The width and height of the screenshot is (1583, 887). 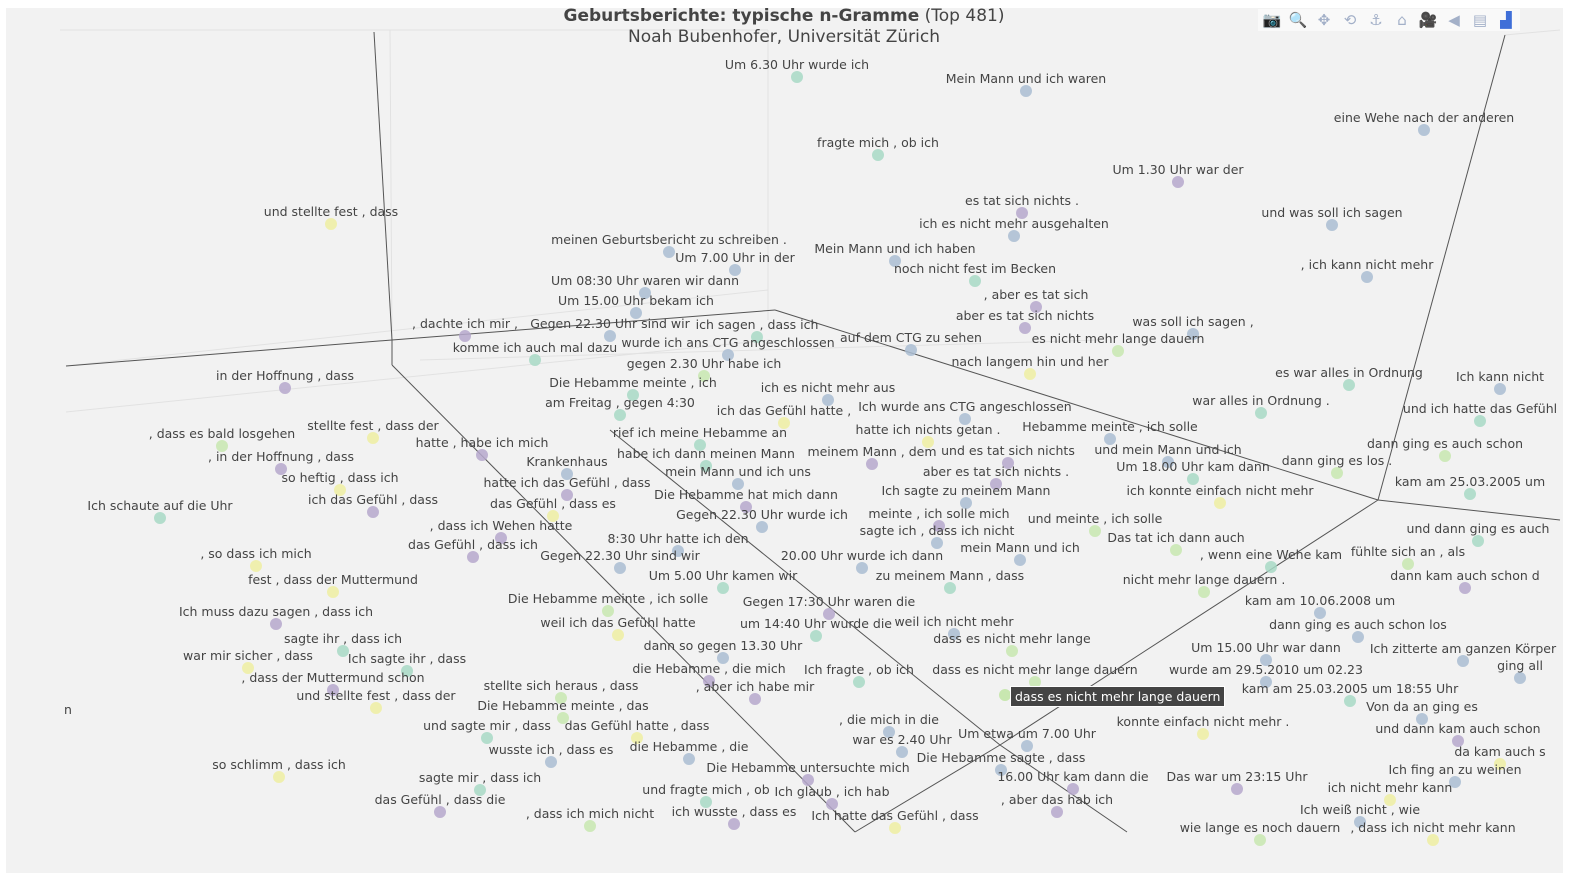 What do you see at coordinates (1428, 20) in the screenshot?
I see `camera-video-icon: 🎥` at bounding box center [1428, 20].